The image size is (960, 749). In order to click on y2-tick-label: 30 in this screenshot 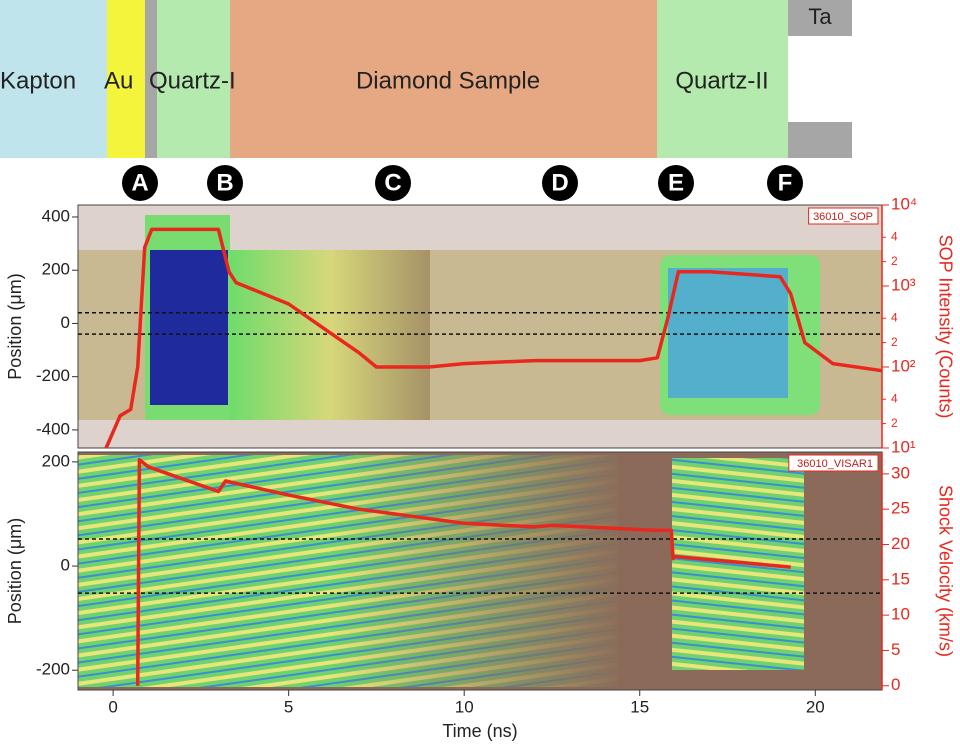, I will do `click(900, 472)`.